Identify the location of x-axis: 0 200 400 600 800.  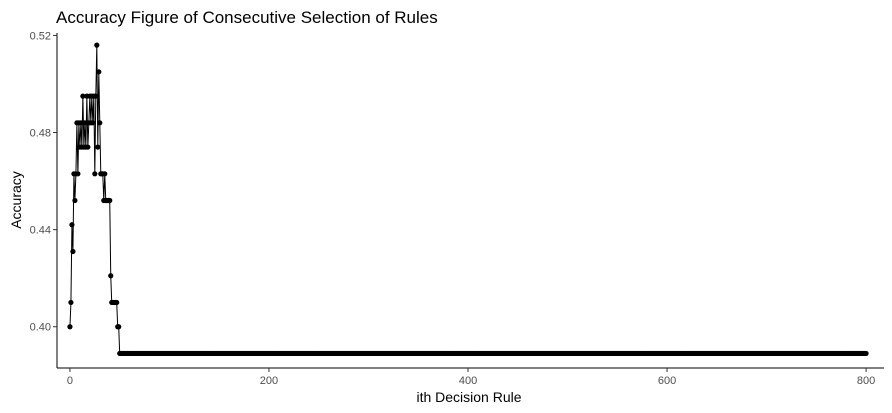
(470, 377).